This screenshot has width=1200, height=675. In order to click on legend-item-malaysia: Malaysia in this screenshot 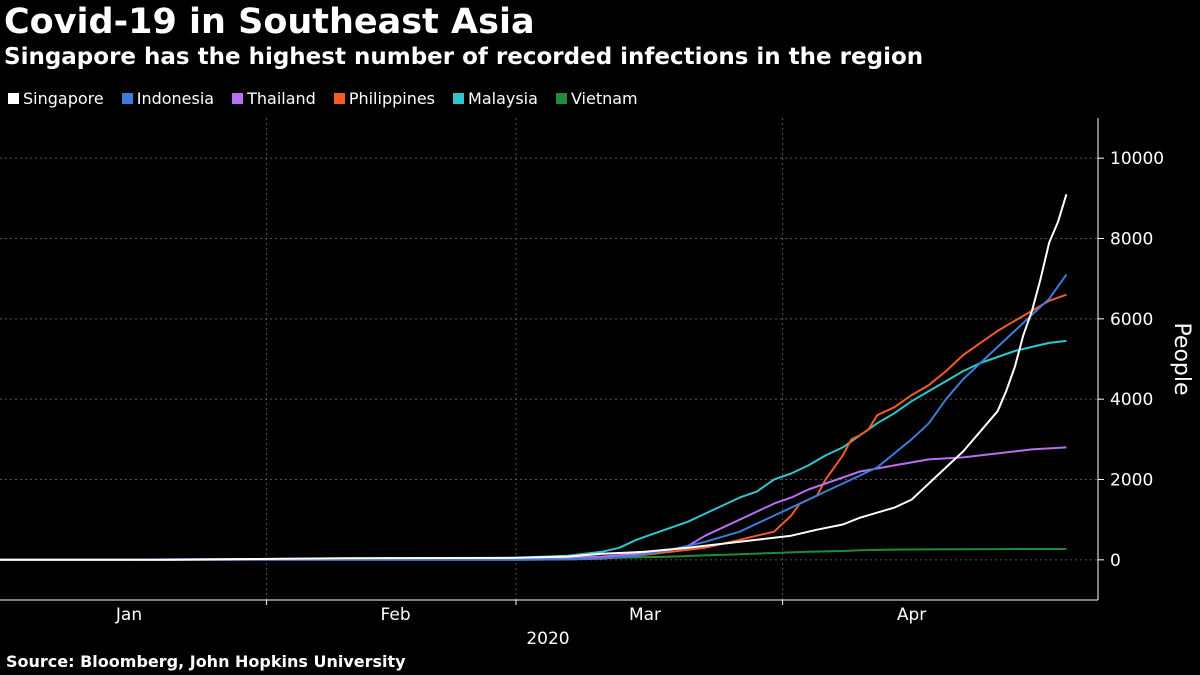, I will do `click(495, 98)`.